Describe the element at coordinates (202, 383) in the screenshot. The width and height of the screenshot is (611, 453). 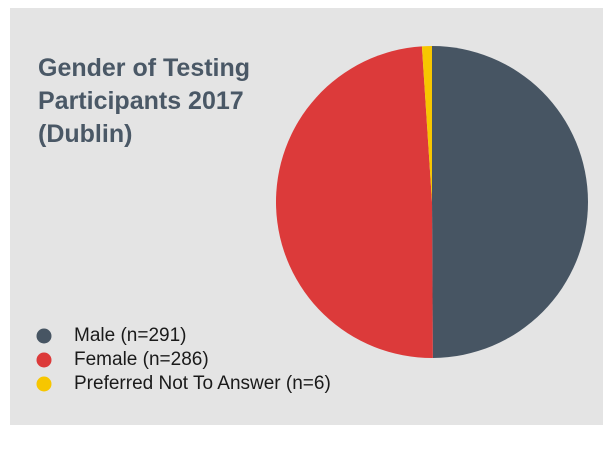
I see `legend-label: Preferred Not To Answer (n=6)` at that location.